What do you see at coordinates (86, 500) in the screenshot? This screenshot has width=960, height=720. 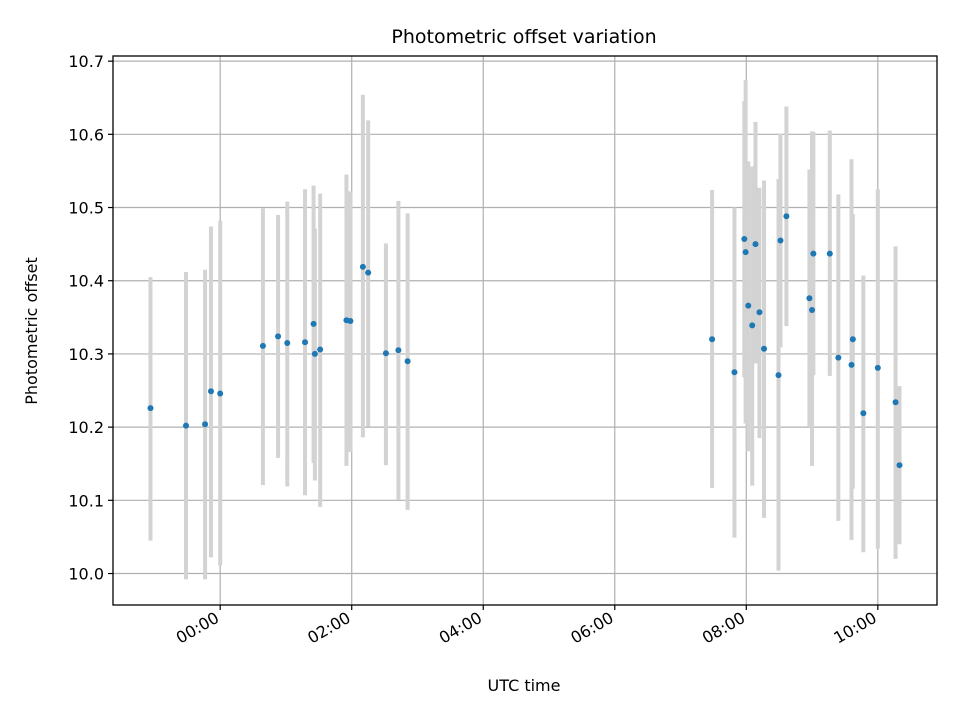 I see `y-tick-label: 10.1` at bounding box center [86, 500].